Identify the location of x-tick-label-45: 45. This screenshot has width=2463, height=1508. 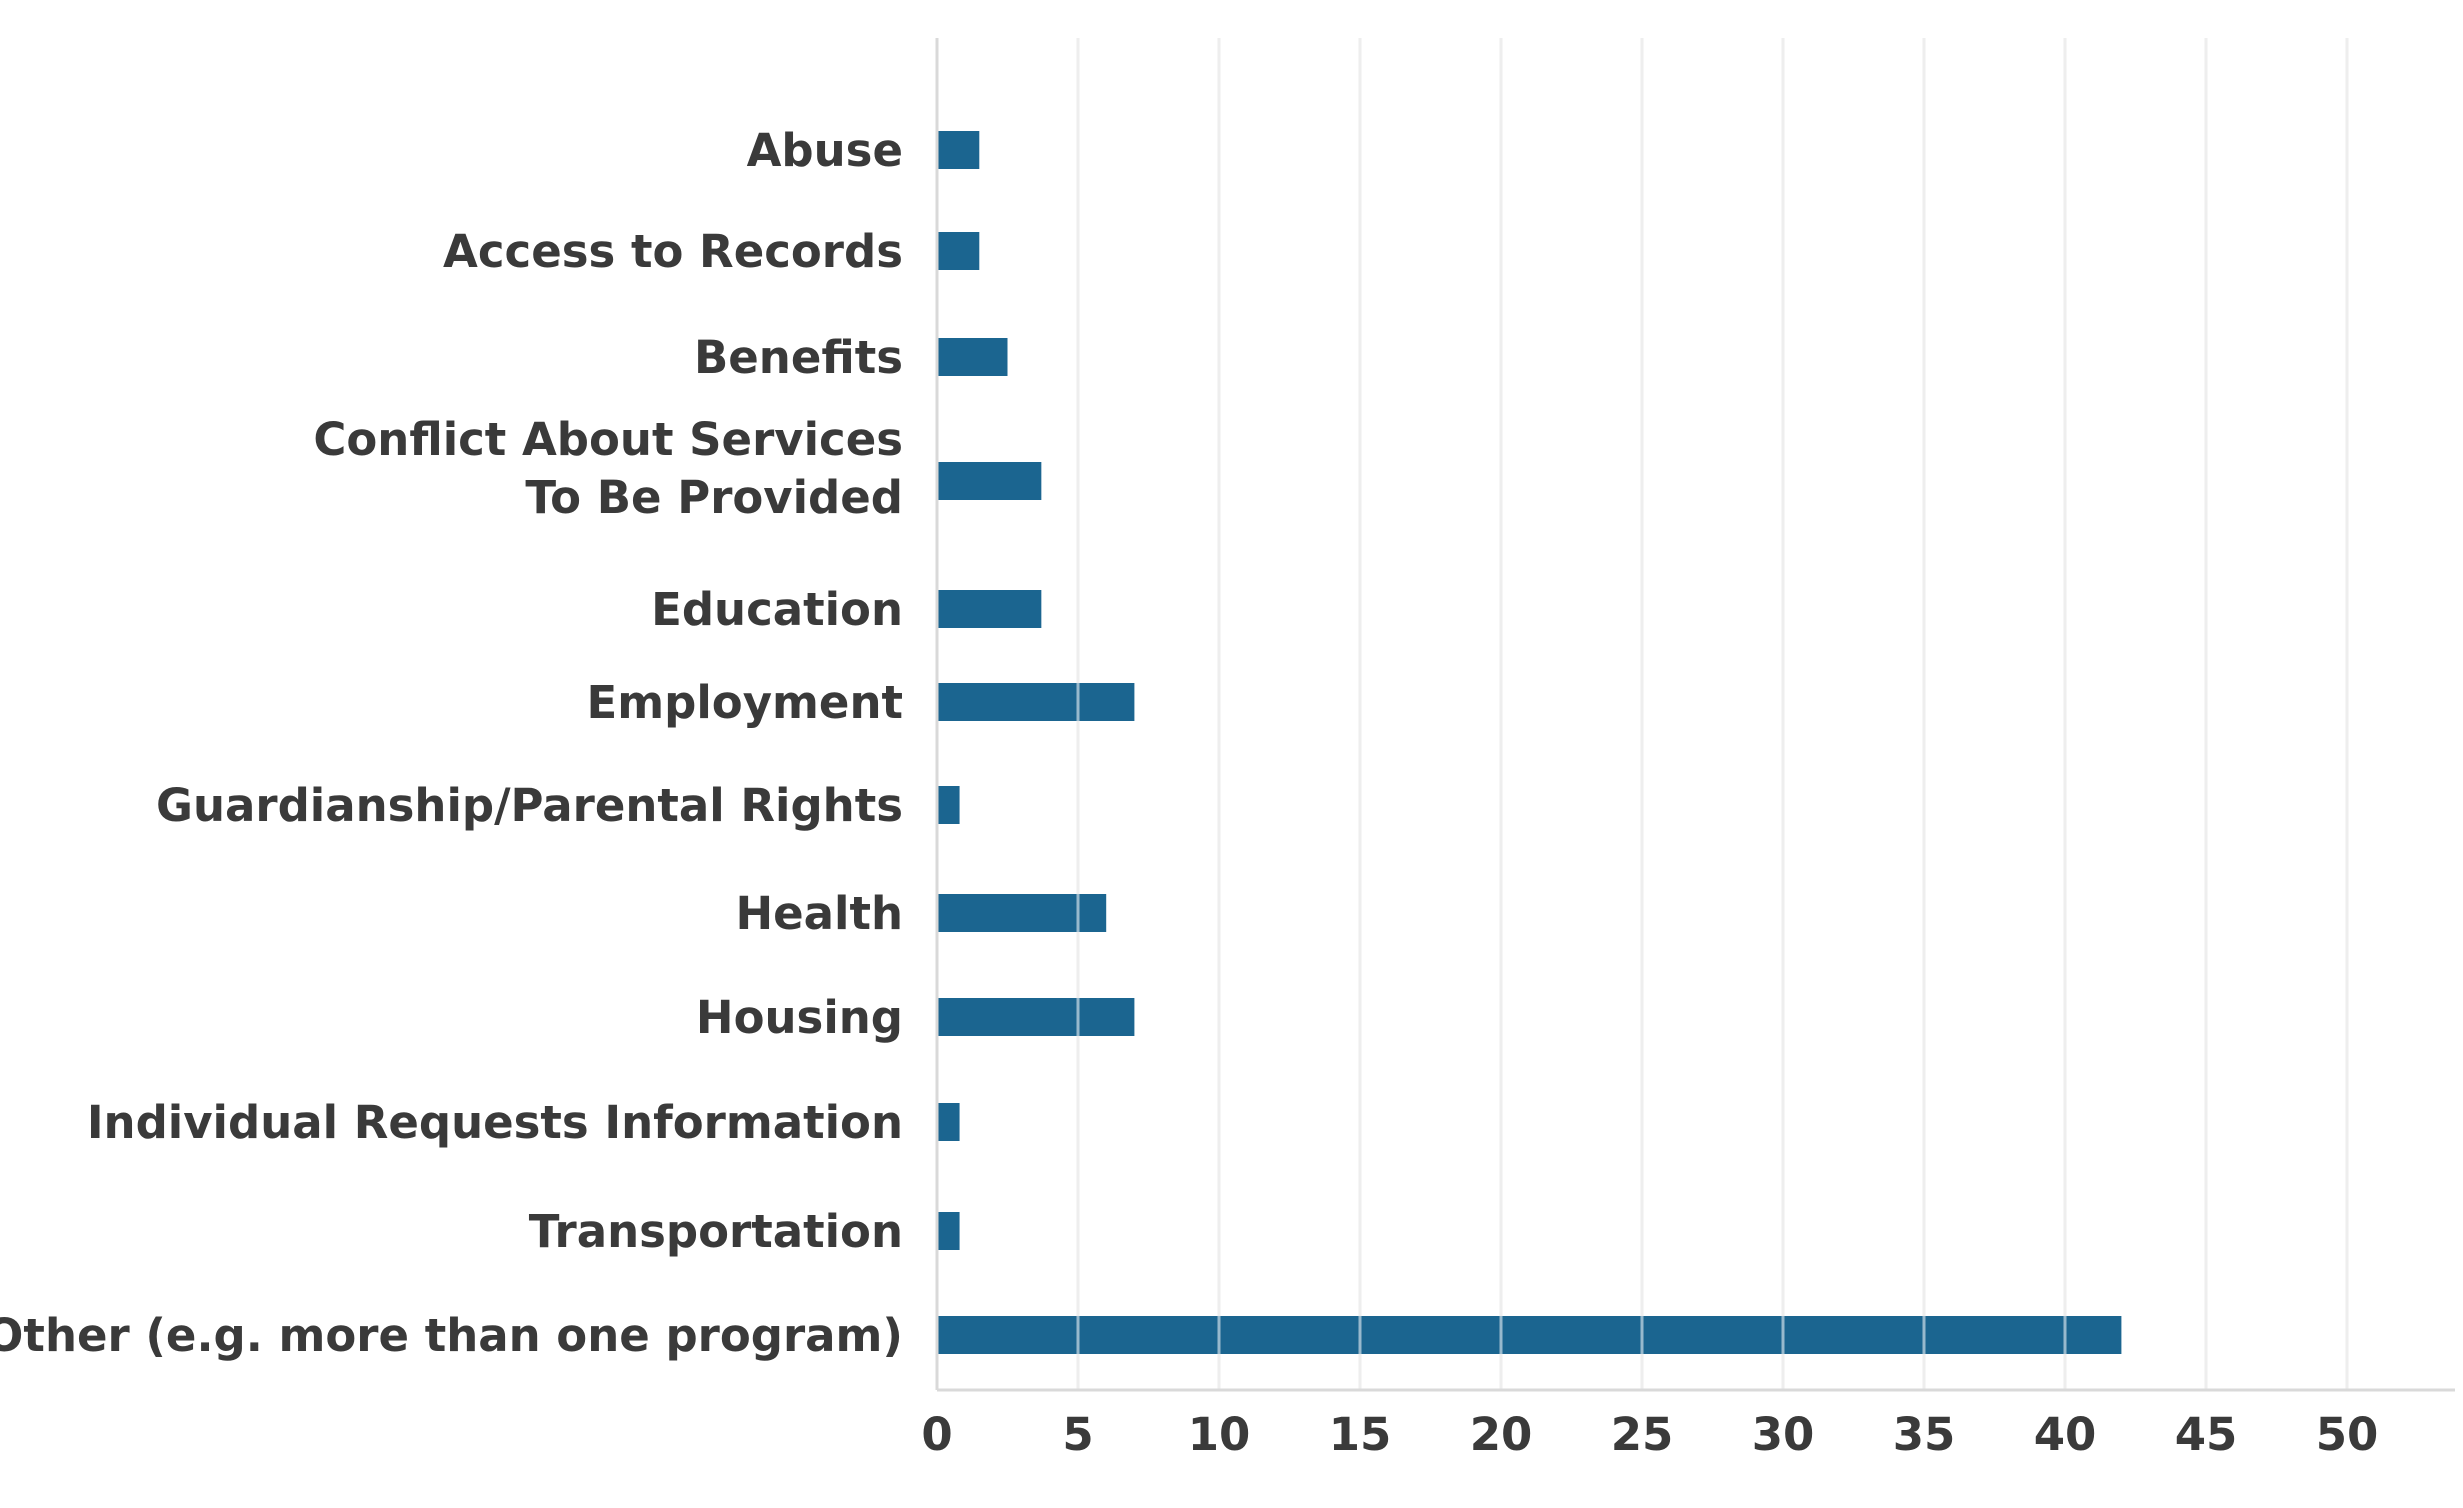
(2206, 1434).